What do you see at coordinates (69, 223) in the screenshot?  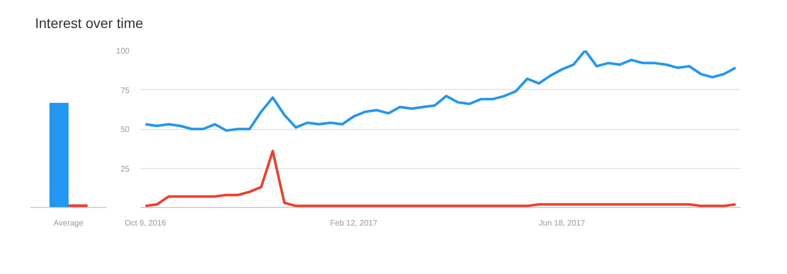 I see `x-tick-label: Average` at bounding box center [69, 223].